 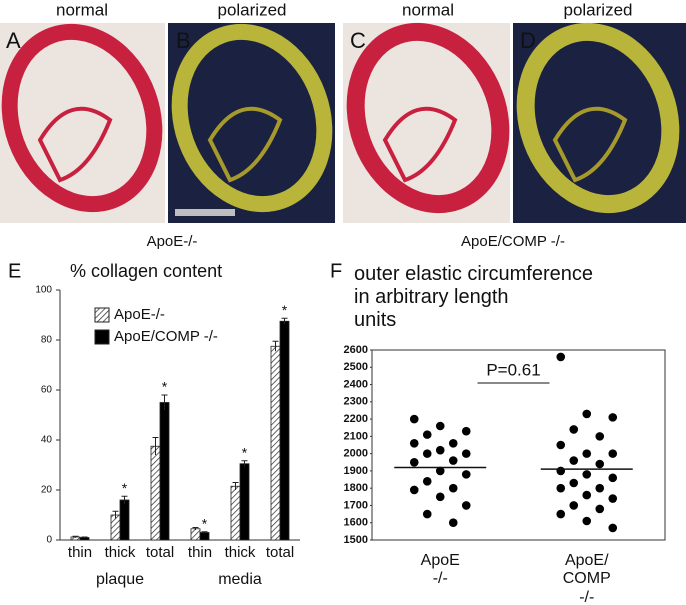 I want to click on y-tick-label: 80, so click(x=47, y=340).